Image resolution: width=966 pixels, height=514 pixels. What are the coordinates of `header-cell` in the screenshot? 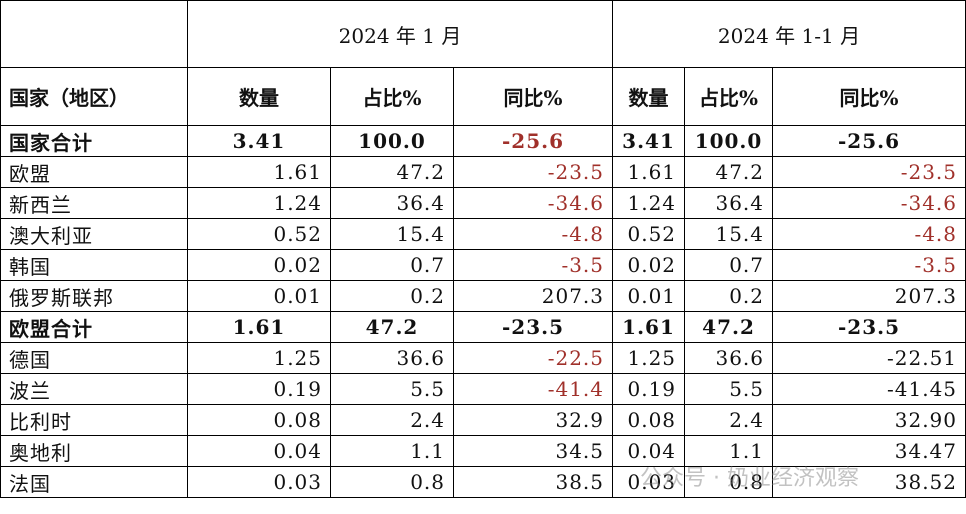 It's located at (94, 34).